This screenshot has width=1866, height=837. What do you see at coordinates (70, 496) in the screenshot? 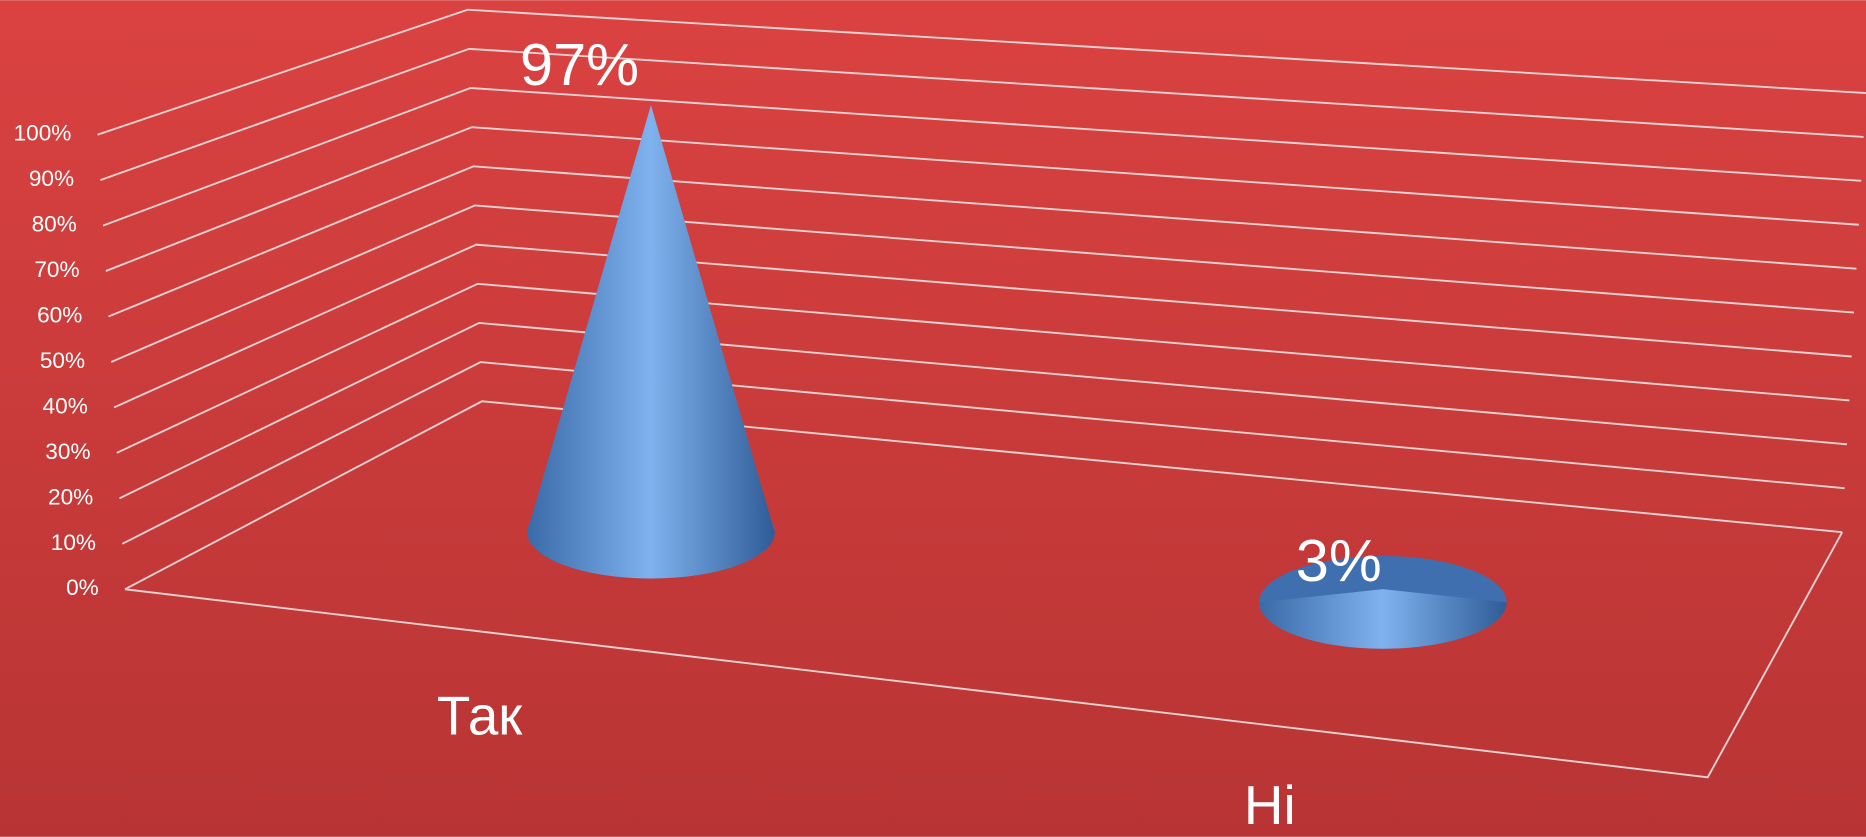
I see `y-tick-label: 20%` at bounding box center [70, 496].